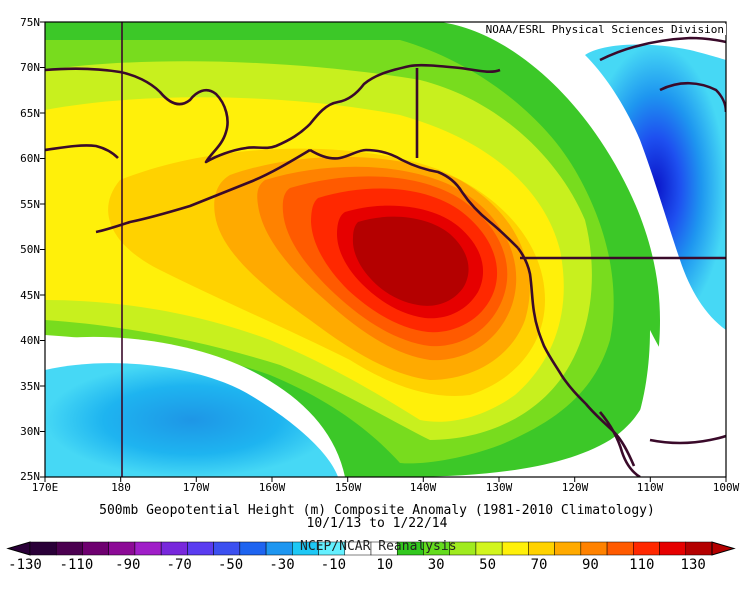  What do you see at coordinates (179, 565) in the screenshot?
I see `colorbar-tick-label: -70` at bounding box center [179, 565].